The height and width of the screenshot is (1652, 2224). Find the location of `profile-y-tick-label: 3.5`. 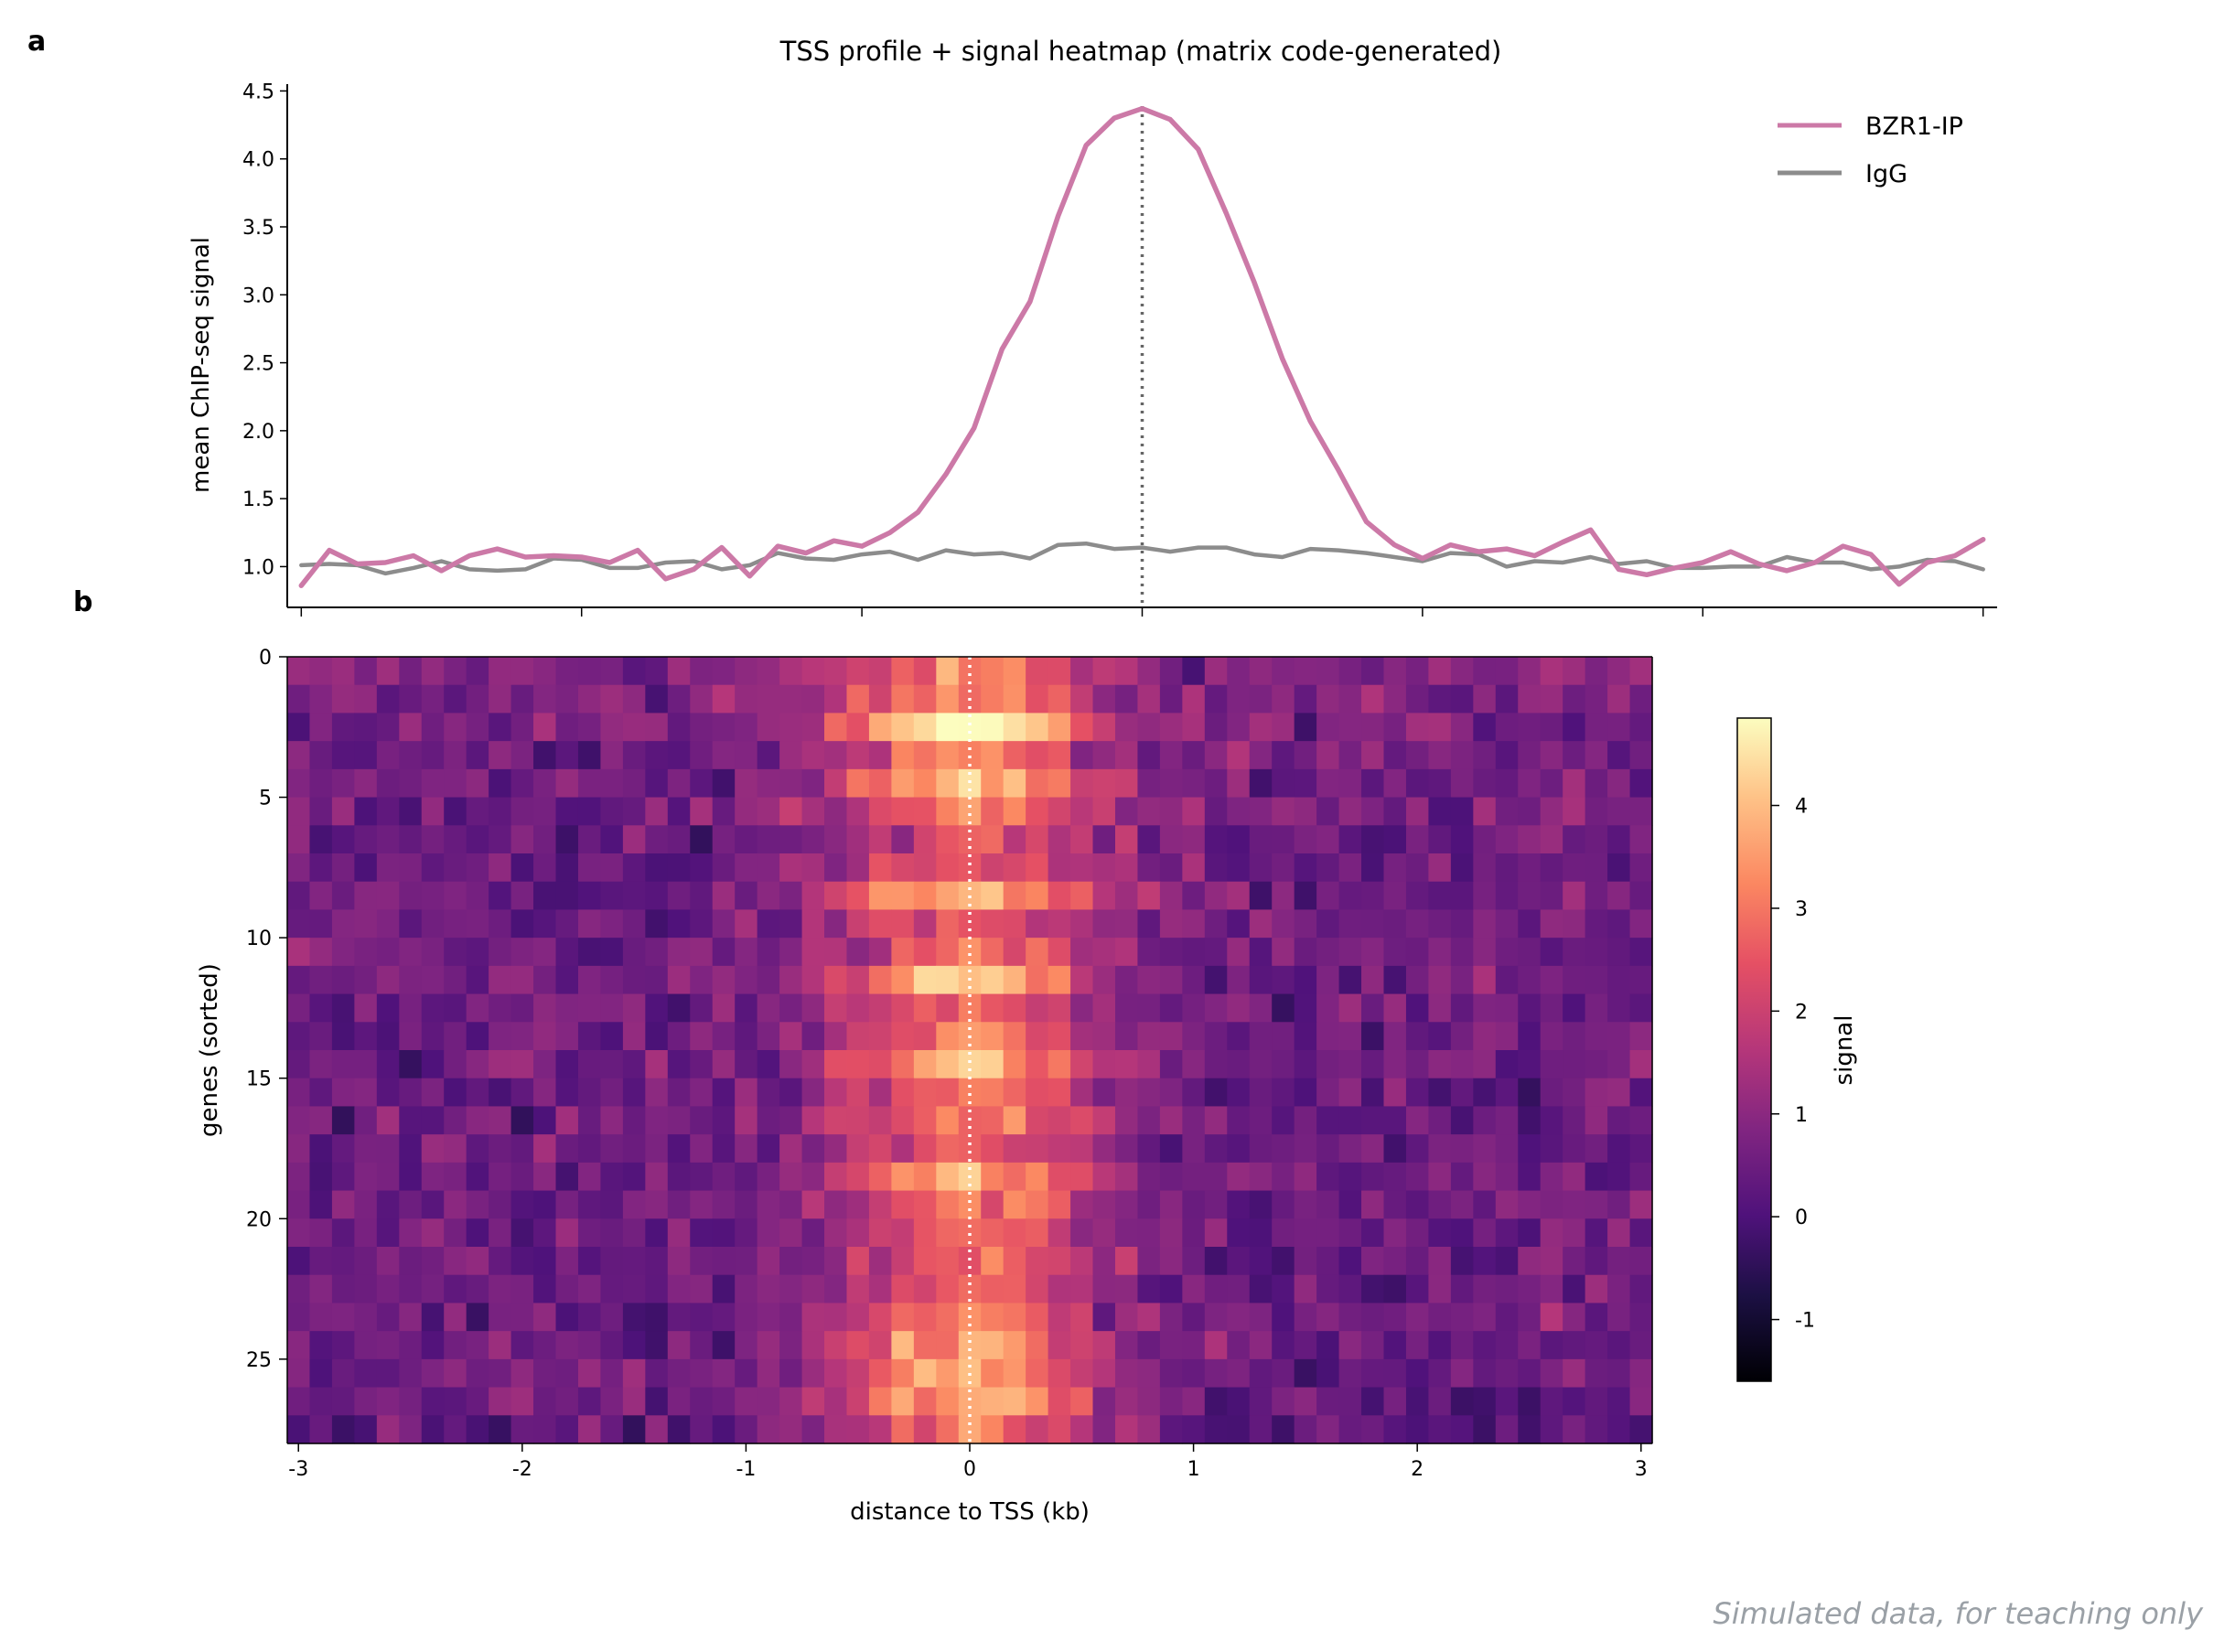

profile-y-tick-label: 3.5 is located at coordinates (258, 228).